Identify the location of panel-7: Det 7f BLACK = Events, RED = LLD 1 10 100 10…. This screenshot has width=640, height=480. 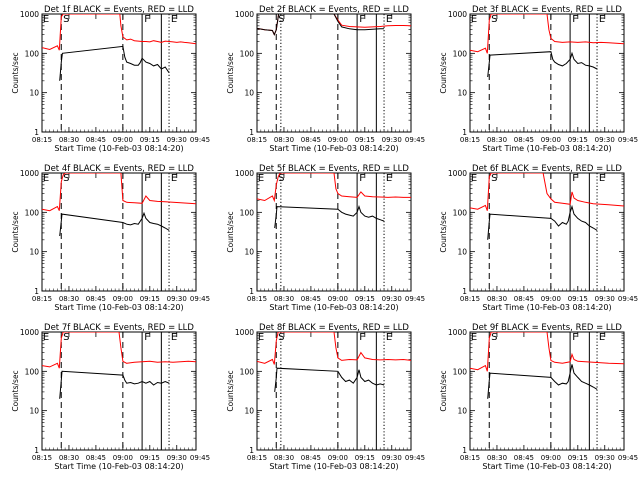
(110, 397).